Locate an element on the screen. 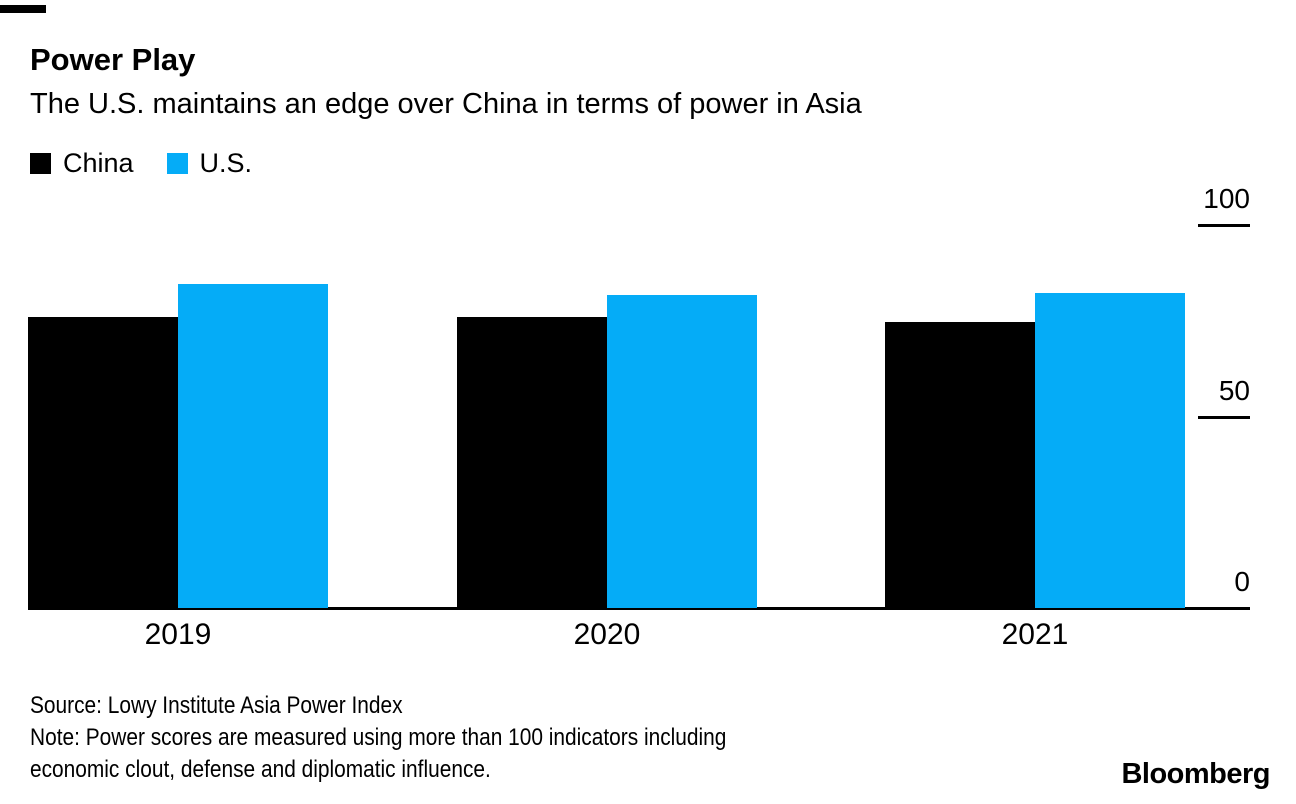 The width and height of the screenshot is (1296, 804). china-swatch-icon is located at coordinates (40, 163).